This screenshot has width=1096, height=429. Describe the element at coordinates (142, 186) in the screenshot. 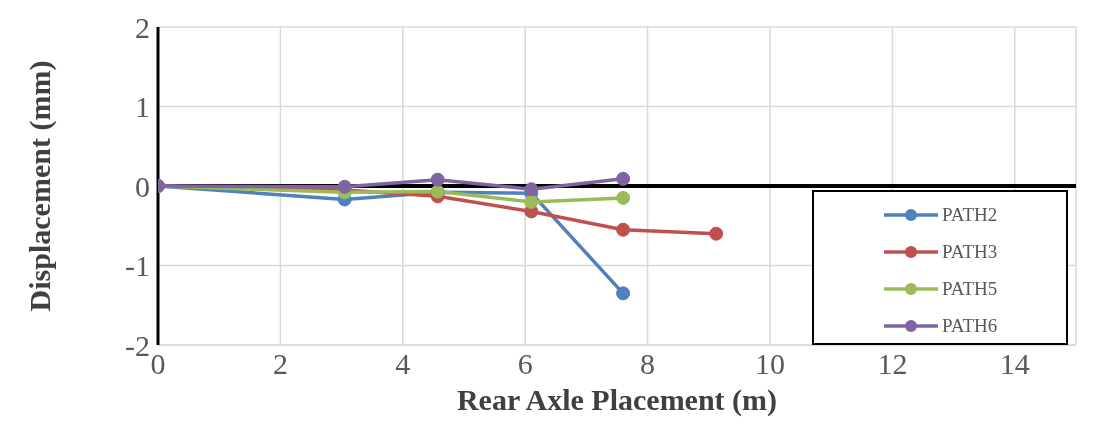

I see `y-tick-label: 0` at that location.